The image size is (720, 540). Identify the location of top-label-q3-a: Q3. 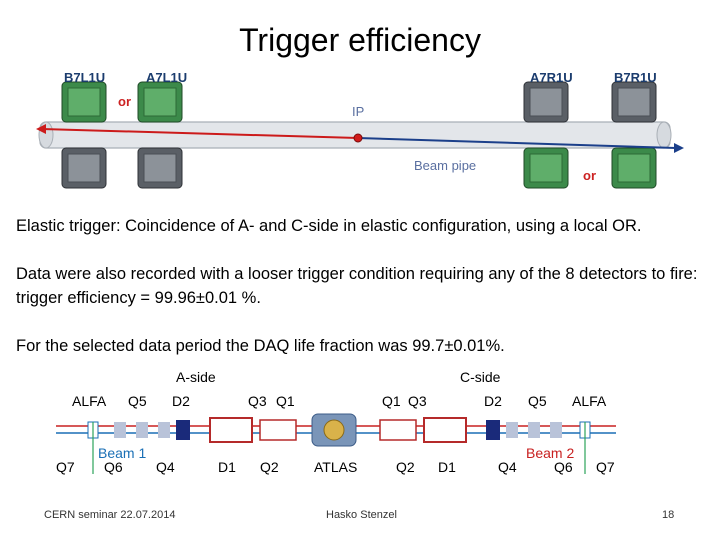
(257, 401).